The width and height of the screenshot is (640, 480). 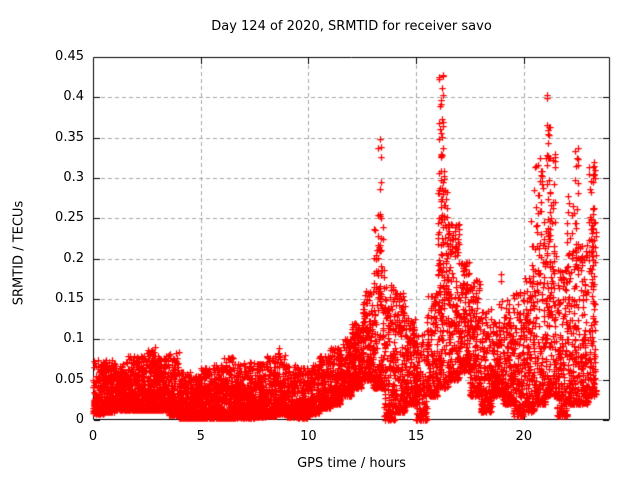 I want to click on y-tick-label: 0.05, so click(x=69, y=379).